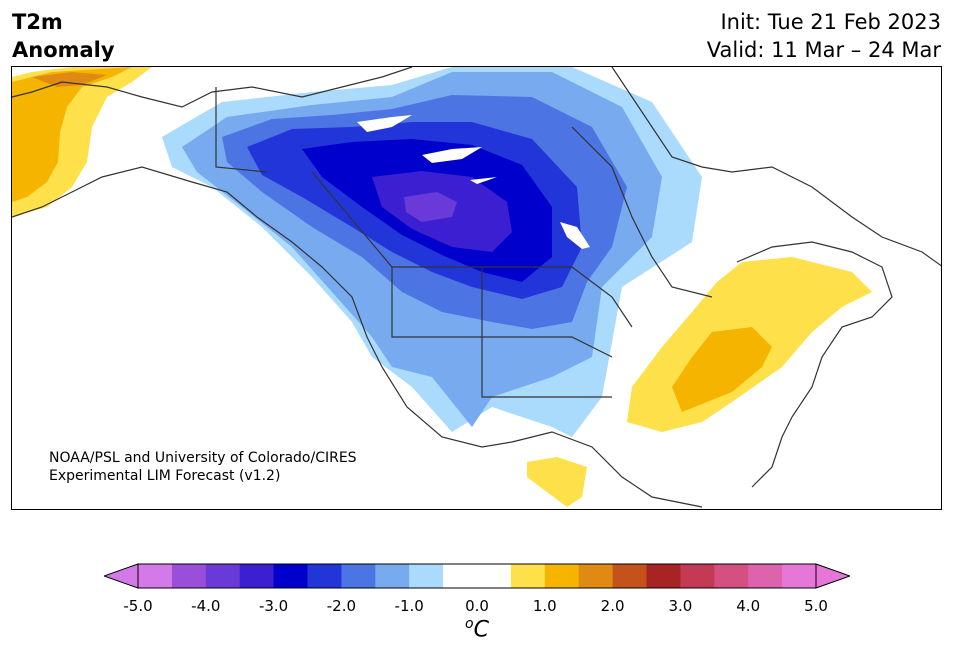 This screenshot has height=656, width=953. I want to click on colorbar-unit: oC, so click(477, 629).